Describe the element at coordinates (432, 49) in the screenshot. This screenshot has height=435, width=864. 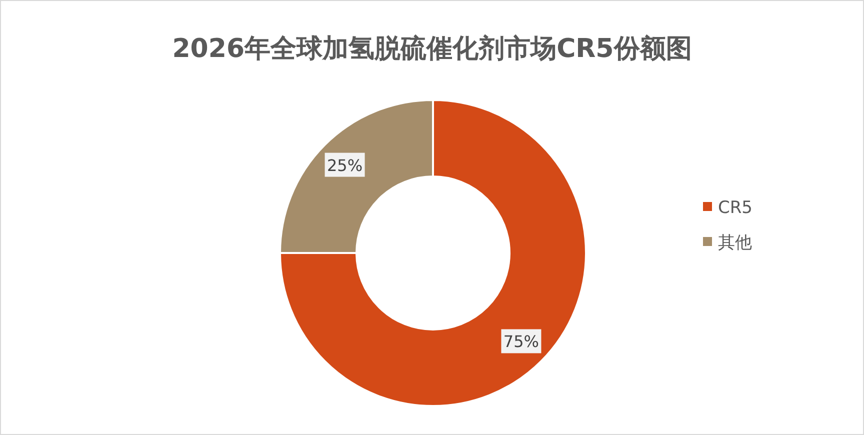
I see `chart-title: 2026年全球加氢脱硫催化剂市场CR5份额图` at that location.